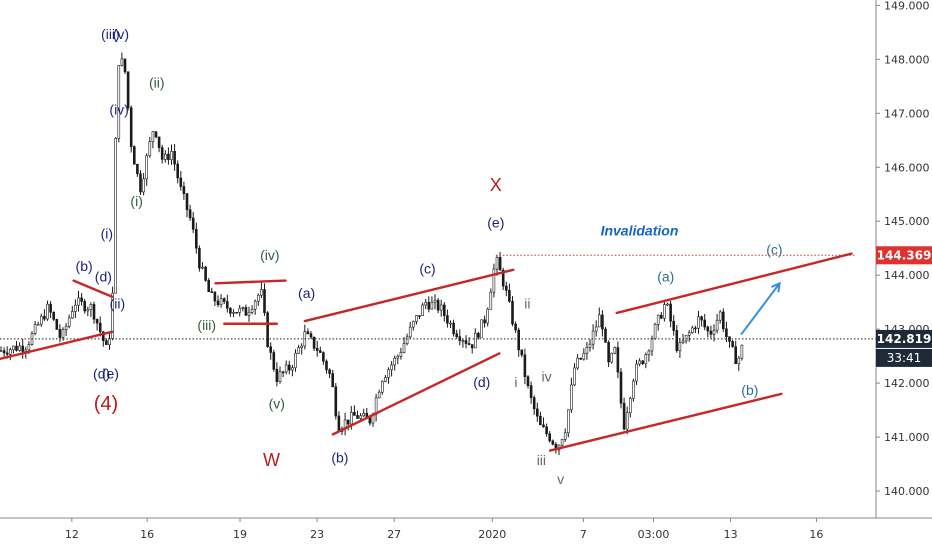 This screenshot has height=550, width=932. I want to click on time-tick-label: 2020, so click(492, 534).